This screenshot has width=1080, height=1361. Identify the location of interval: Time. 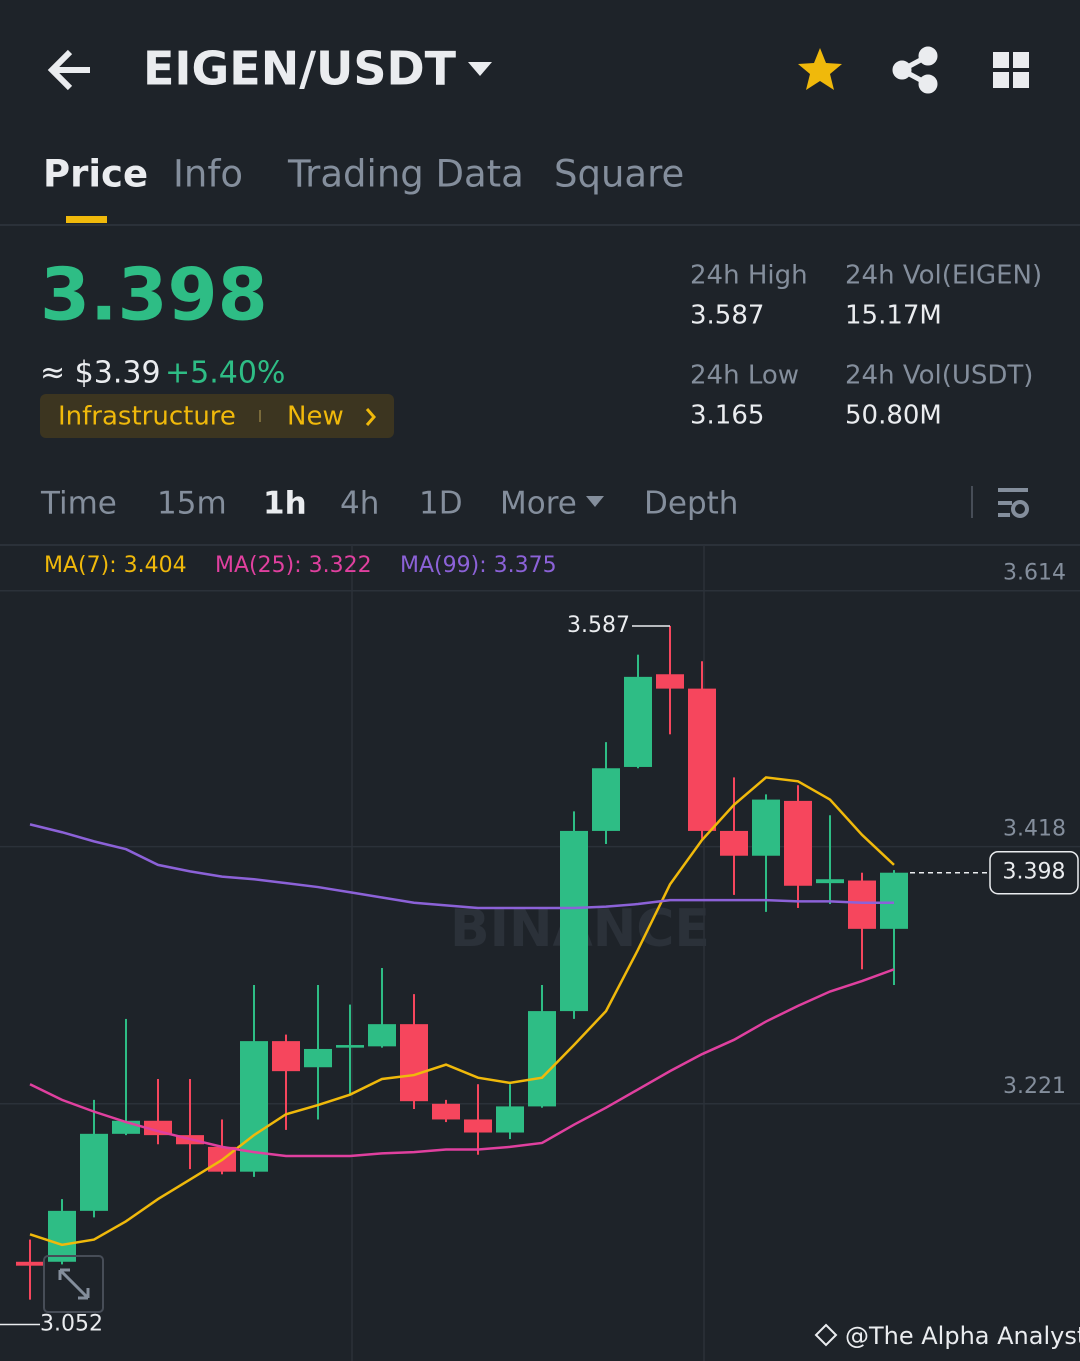
(78, 504).